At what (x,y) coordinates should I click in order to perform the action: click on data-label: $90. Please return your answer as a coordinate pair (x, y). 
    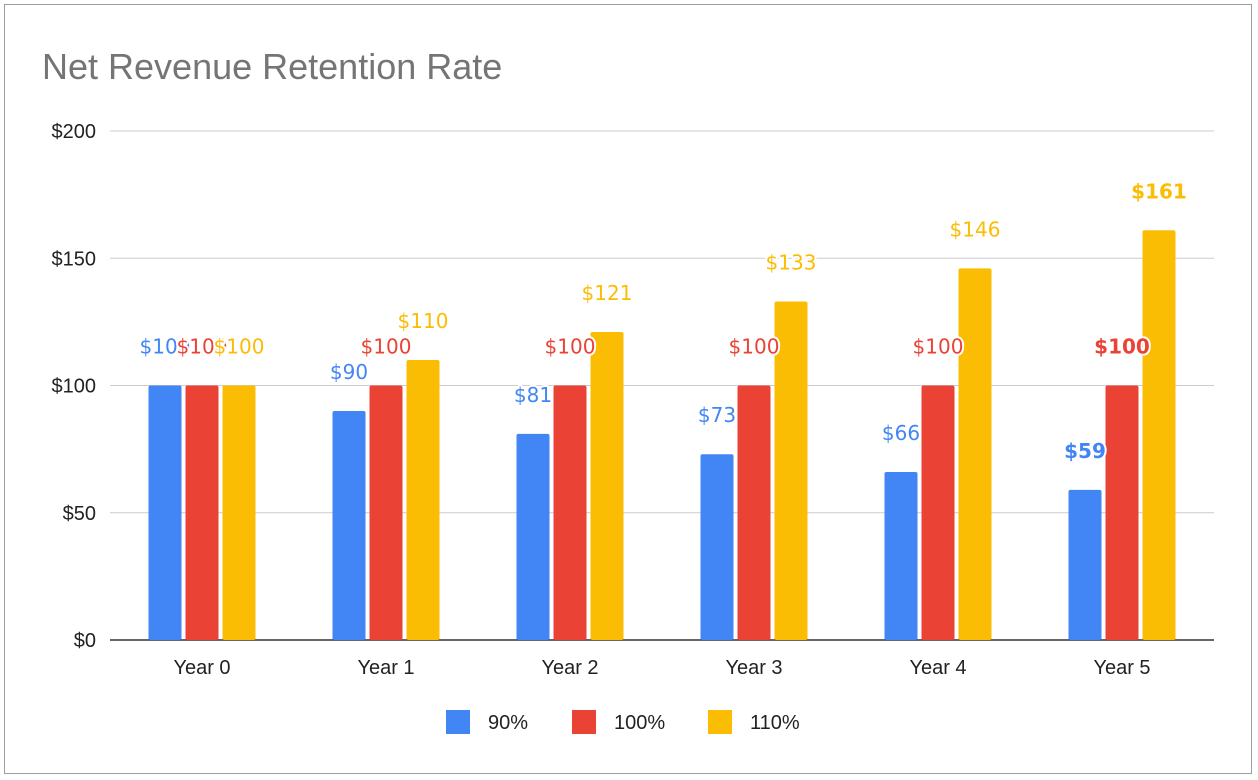
    Looking at the image, I should click on (349, 372).